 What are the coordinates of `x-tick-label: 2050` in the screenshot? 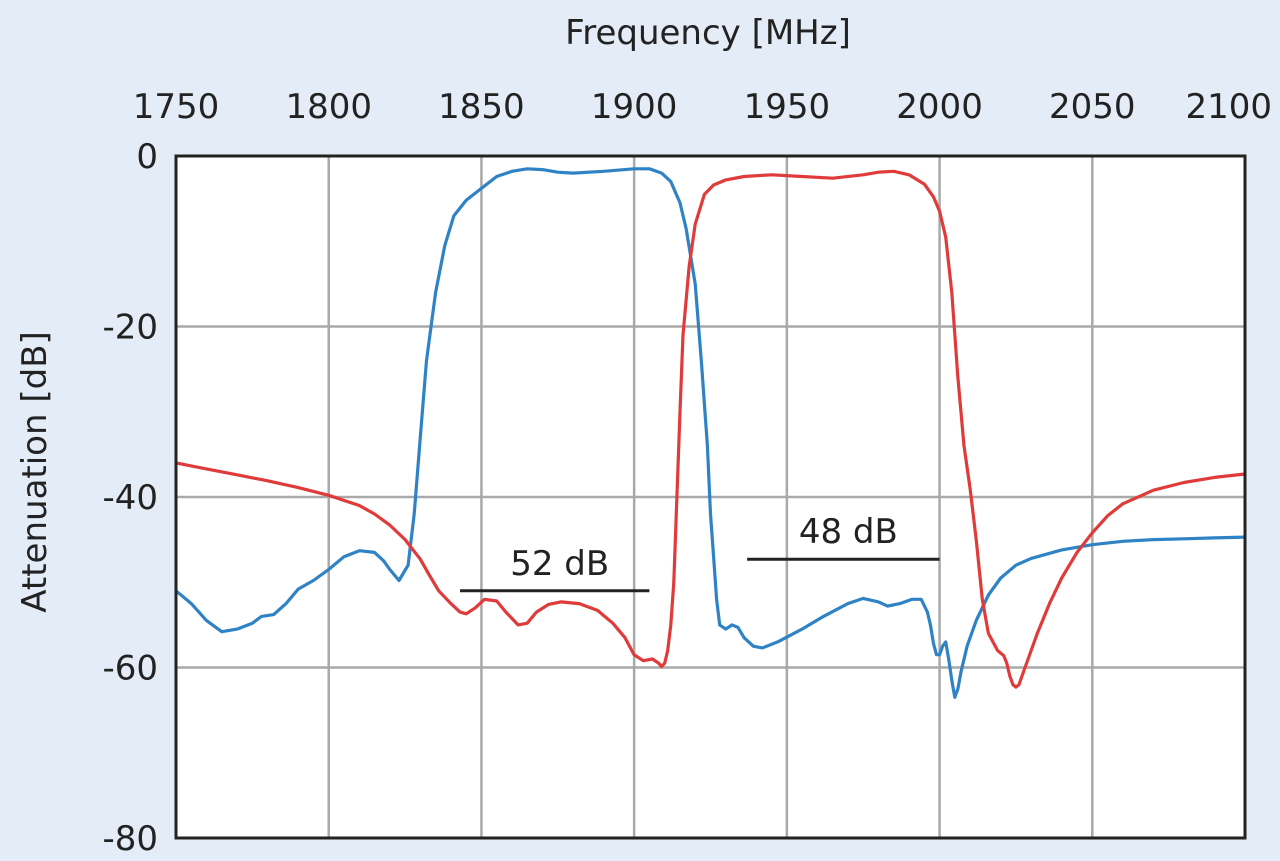 It's located at (1092, 107).